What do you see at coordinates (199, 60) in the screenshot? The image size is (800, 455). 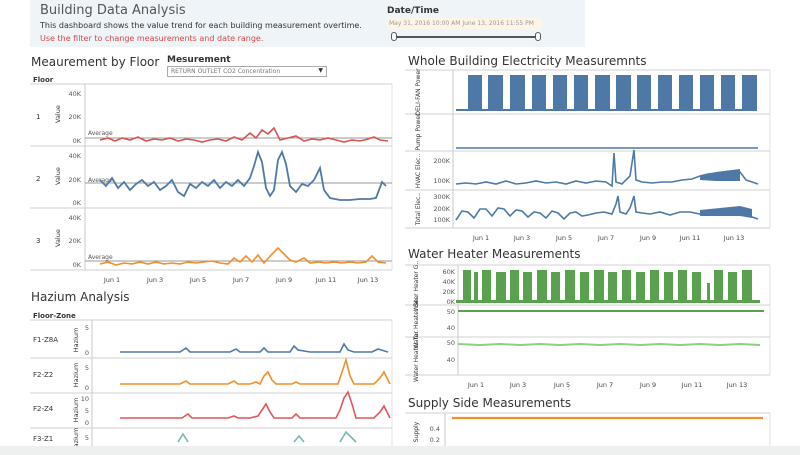 I see `measurement-selector-label: Mesurement` at bounding box center [199, 60].